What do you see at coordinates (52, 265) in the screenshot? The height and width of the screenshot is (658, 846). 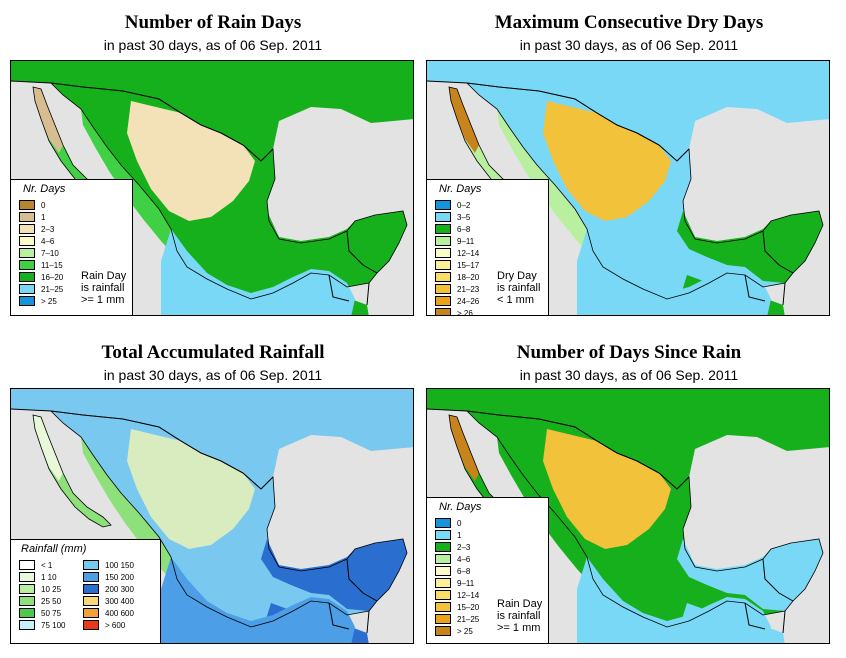 I see `legend-label: 11–15` at bounding box center [52, 265].